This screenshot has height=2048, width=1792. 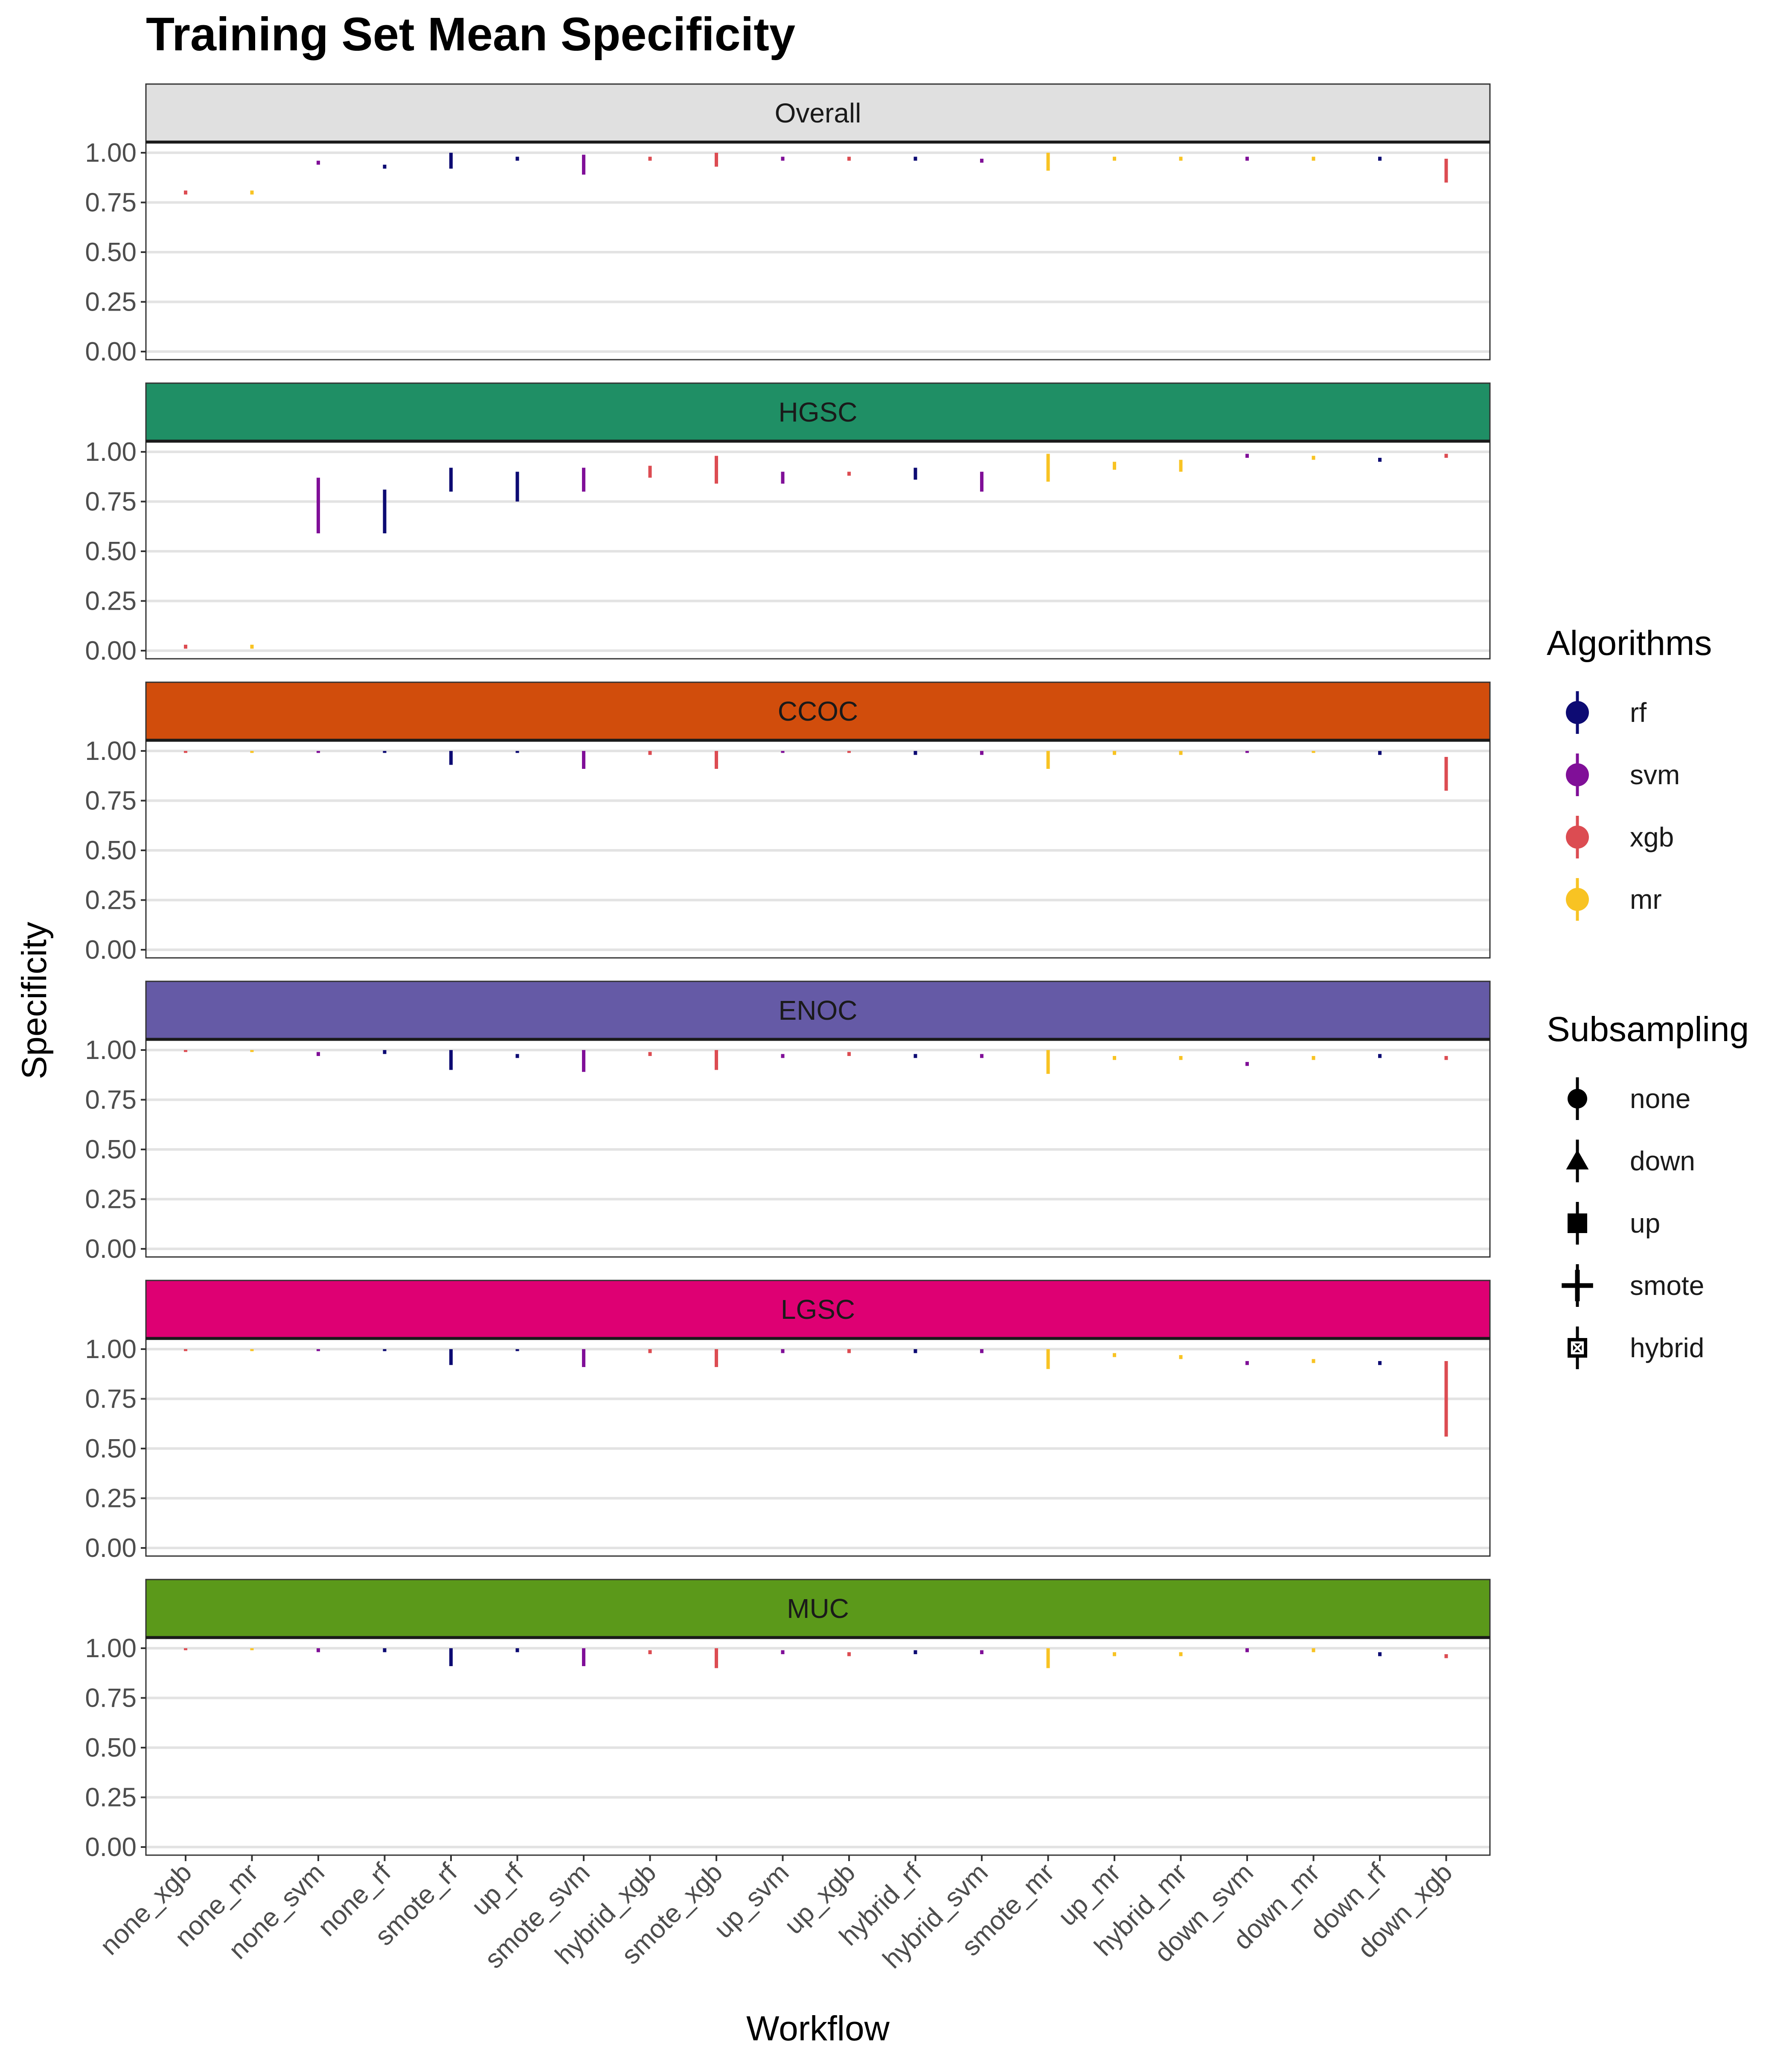 What do you see at coordinates (788, 823) in the screenshot?
I see `facet-panel-ccoc: CCOC 0.00 0.25 0.50 0.75 1.00` at bounding box center [788, 823].